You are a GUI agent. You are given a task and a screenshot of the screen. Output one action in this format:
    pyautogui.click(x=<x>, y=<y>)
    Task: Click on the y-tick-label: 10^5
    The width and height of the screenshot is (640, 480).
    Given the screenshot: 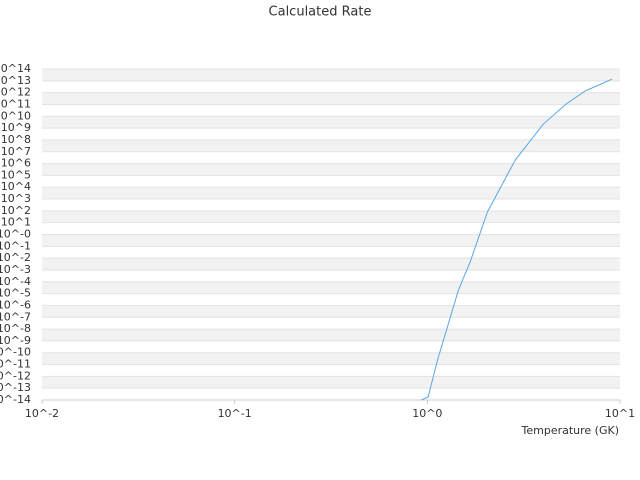 What is the action you would take?
    pyautogui.click(x=16, y=174)
    